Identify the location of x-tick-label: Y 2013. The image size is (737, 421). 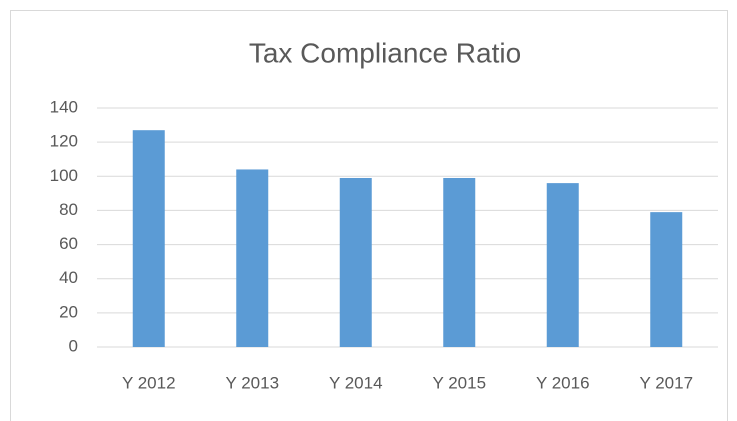
(252, 382).